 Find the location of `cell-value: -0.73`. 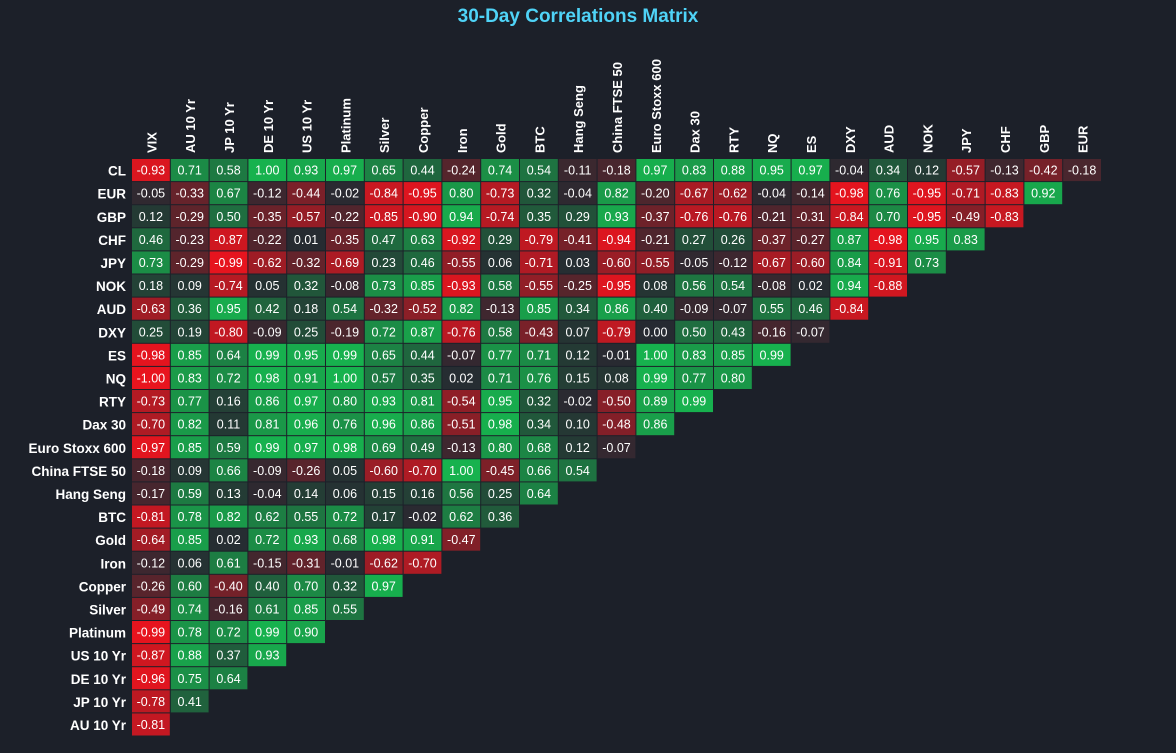

cell-value: -0.73 is located at coordinates (500, 194).